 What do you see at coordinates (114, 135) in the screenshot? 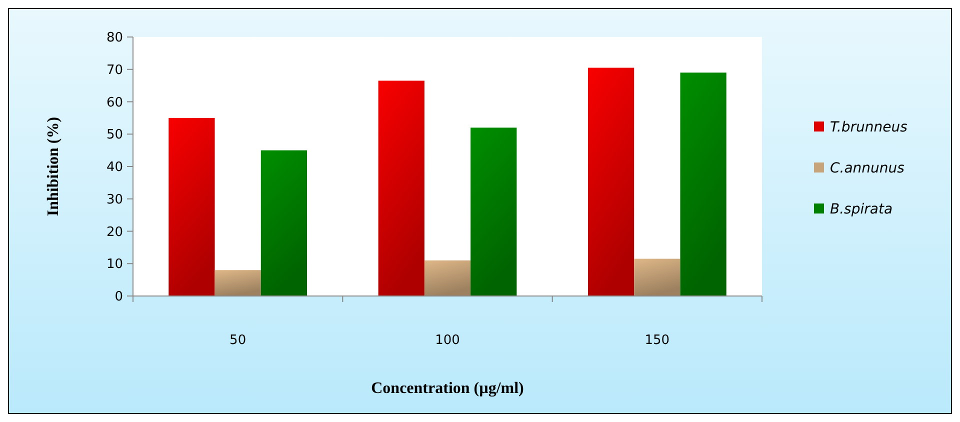
I see `y-tick-label: 50` at bounding box center [114, 135].